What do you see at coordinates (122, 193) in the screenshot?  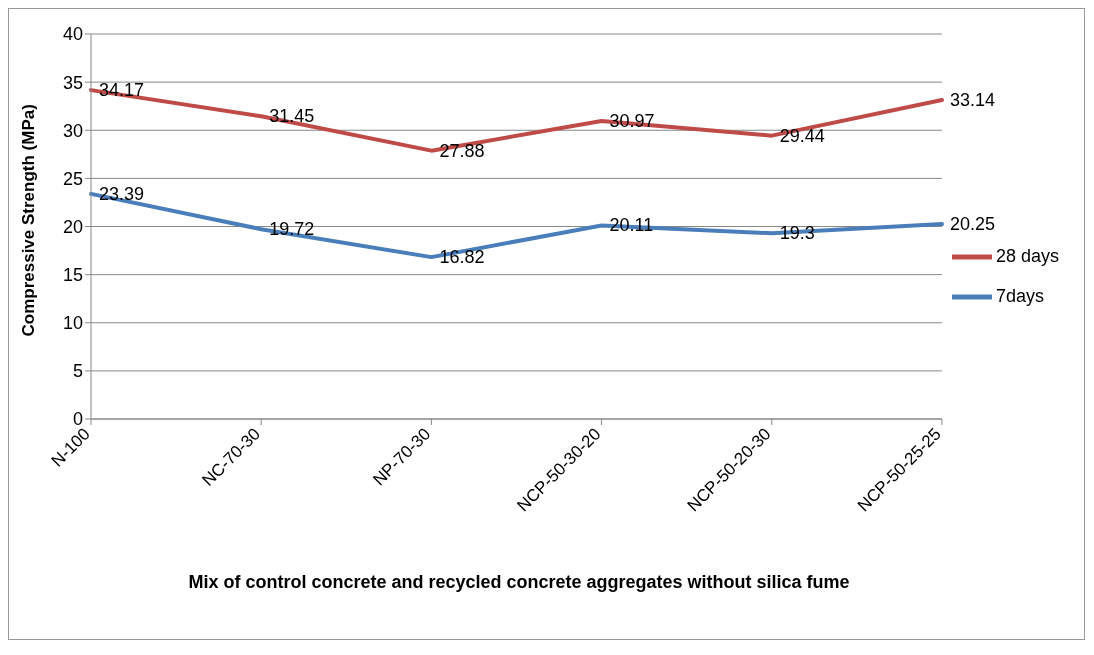 I see `data-label: 23.39` at bounding box center [122, 193].